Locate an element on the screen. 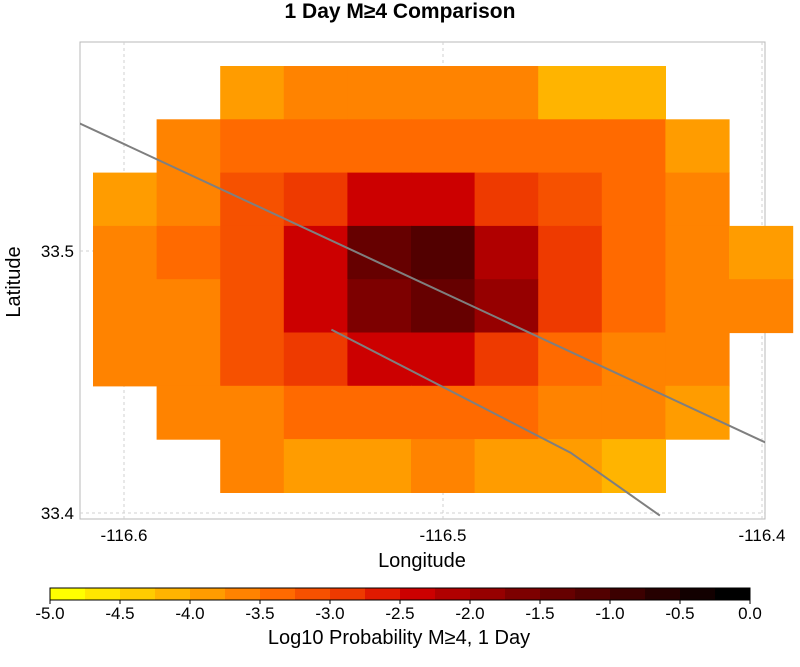  colorbar-tick-label: -3.0 is located at coordinates (329, 613).